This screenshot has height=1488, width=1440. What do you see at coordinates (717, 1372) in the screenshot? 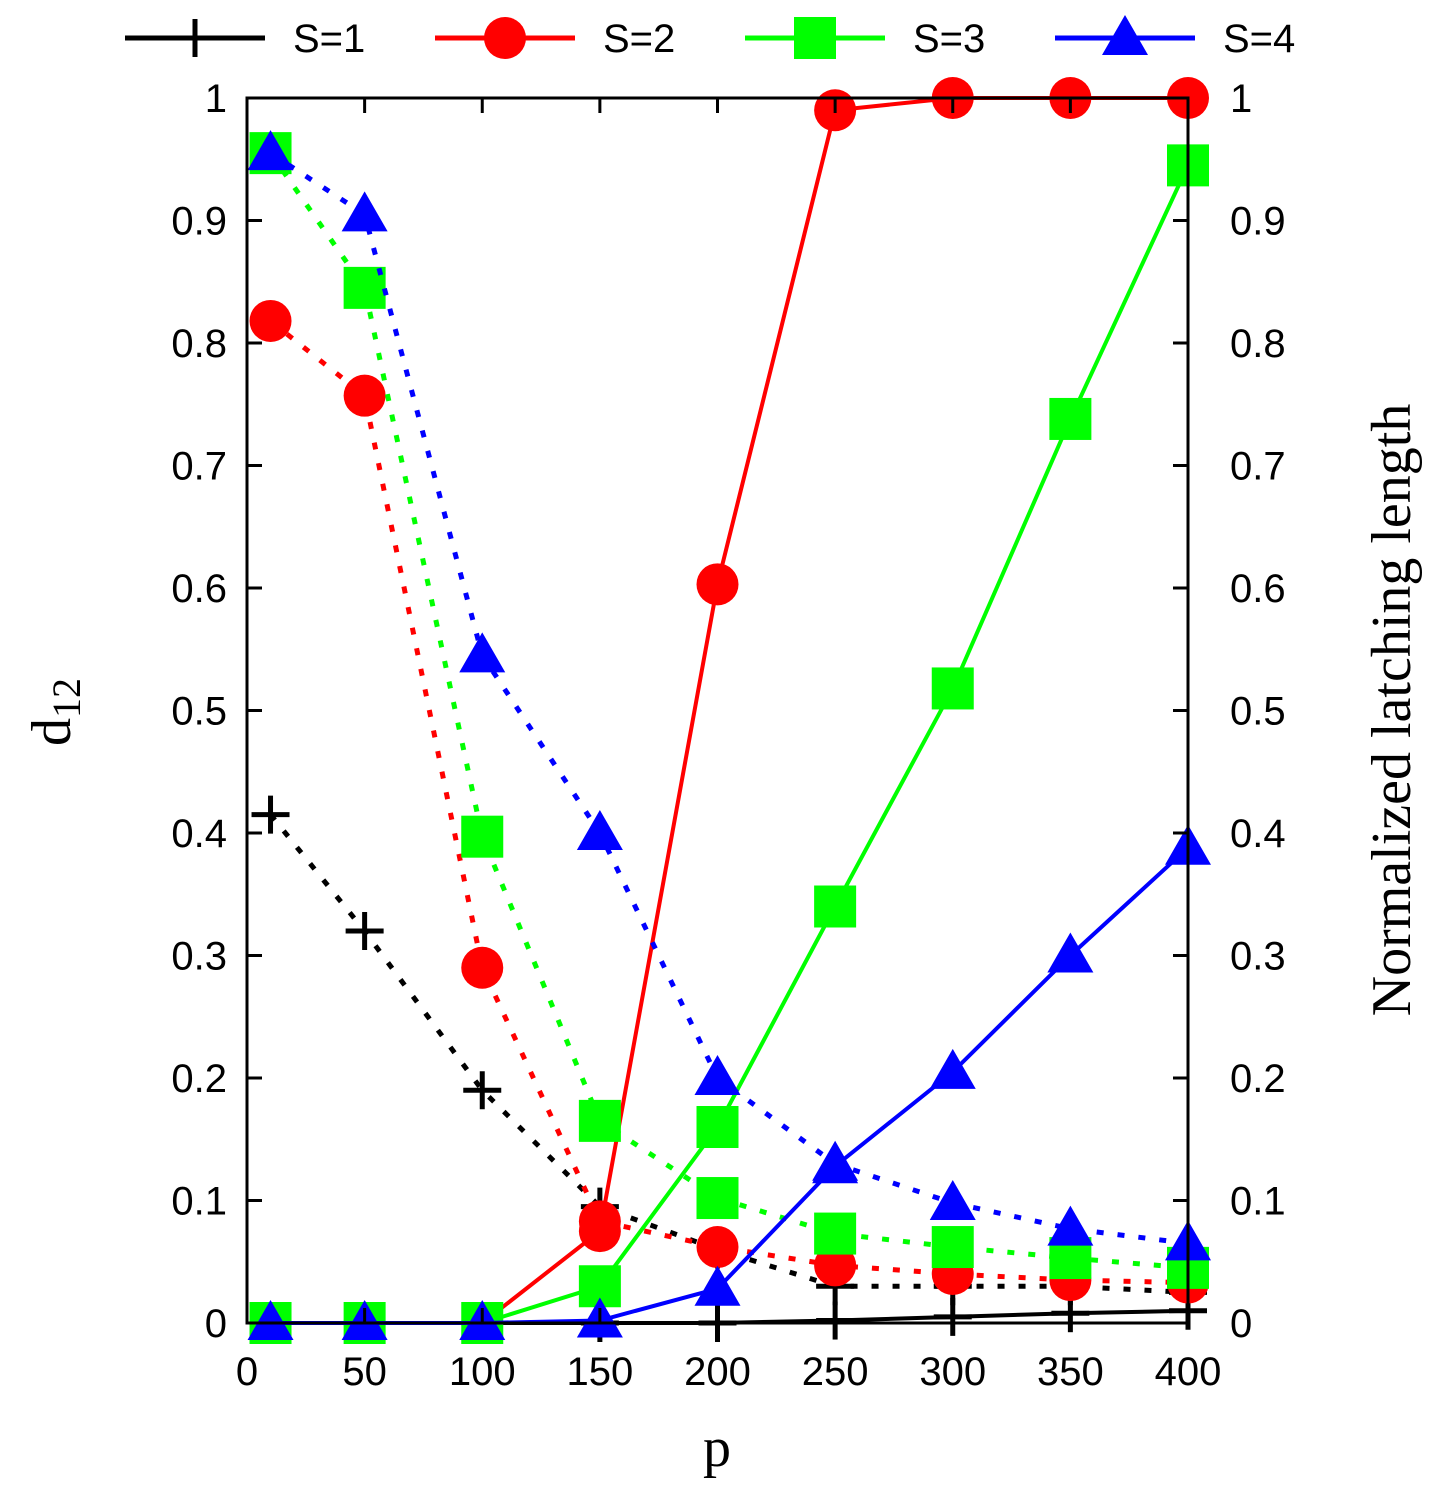
I see `x-tick-label: 200` at bounding box center [717, 1372].